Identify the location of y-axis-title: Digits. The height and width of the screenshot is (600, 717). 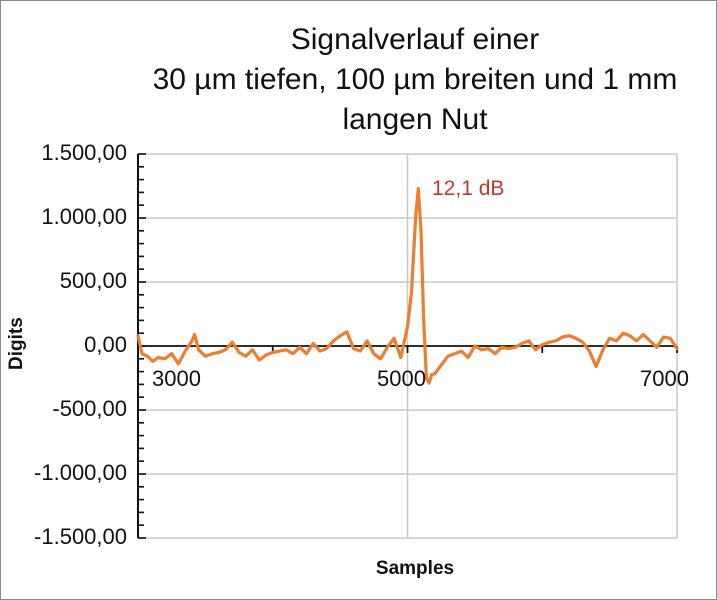
(16, 343).